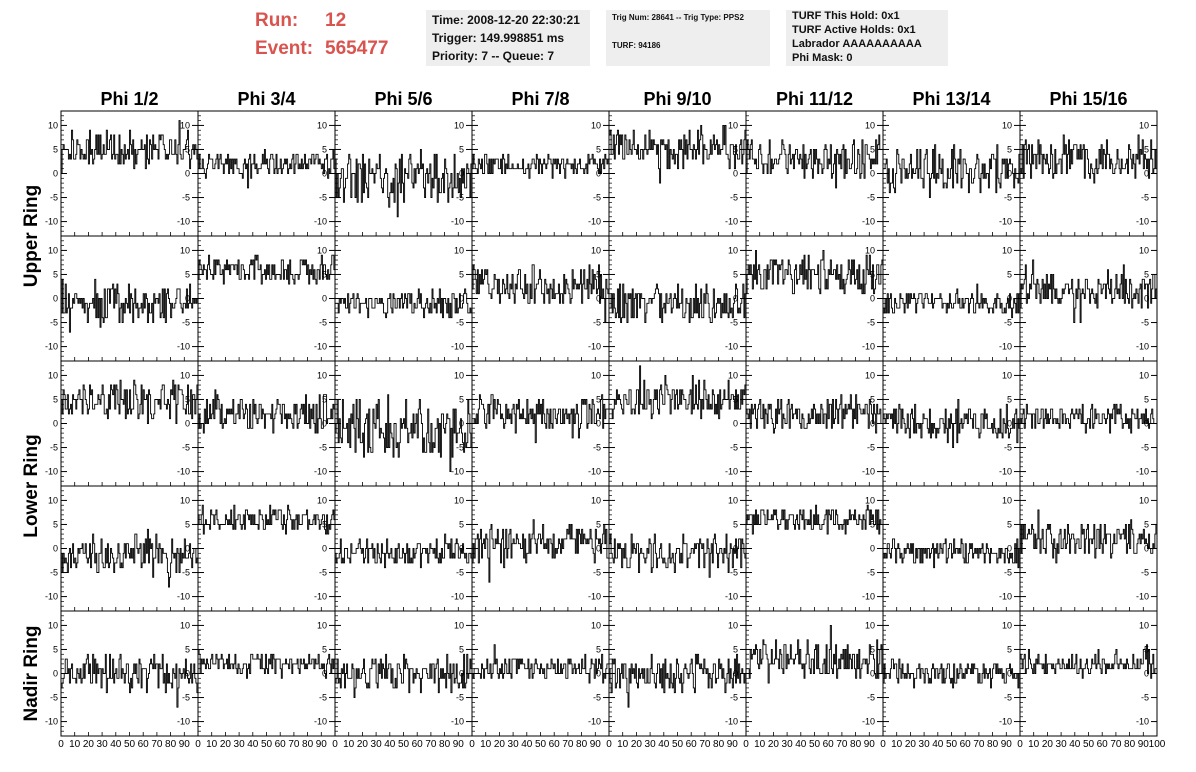  Describe the element at coordinates (31, 673) in the screenshot. I see `row-title: Nadir Ring` at that location.